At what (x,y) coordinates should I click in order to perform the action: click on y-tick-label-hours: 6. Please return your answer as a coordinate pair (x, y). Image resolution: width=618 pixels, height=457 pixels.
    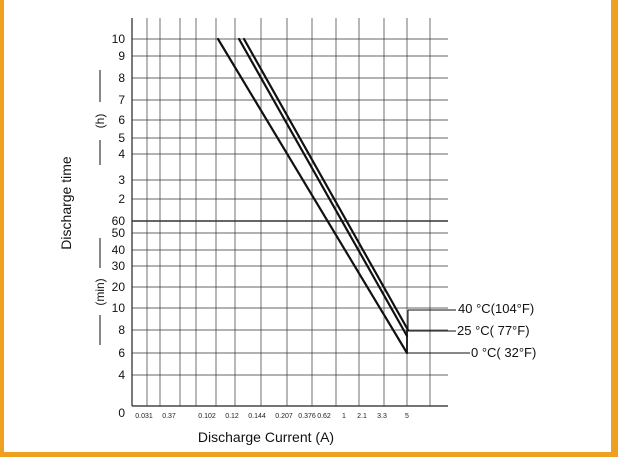
    Looking at the image, I should click on (121, 120).